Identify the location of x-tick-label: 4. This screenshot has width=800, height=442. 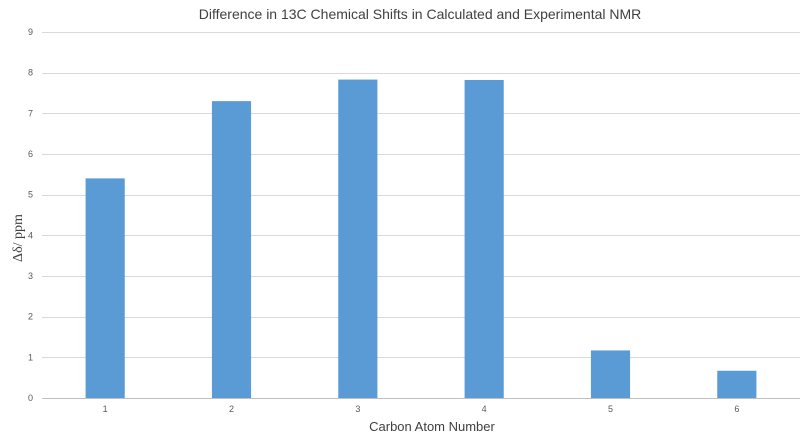
(484, 409).